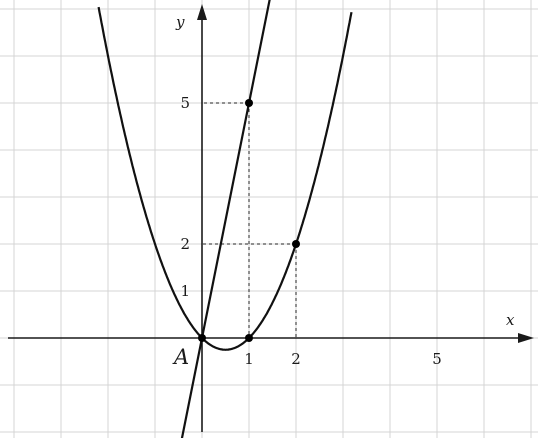  Describe the element at coordinates (180, 22) in the screenshot. I see `y-axis-label: y` at that location.